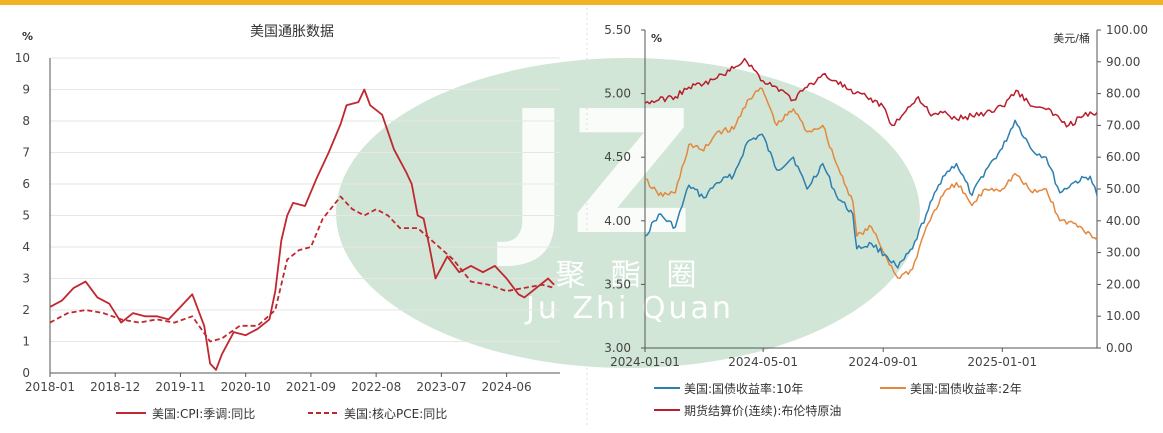 This screenshot has width=1163, height=433. What do you see at coordinates (762, 410) in the screenshot?
I see `legend-label-brent: 期货结算价(连续):布伦特原油` at bounding box center [762, 410].